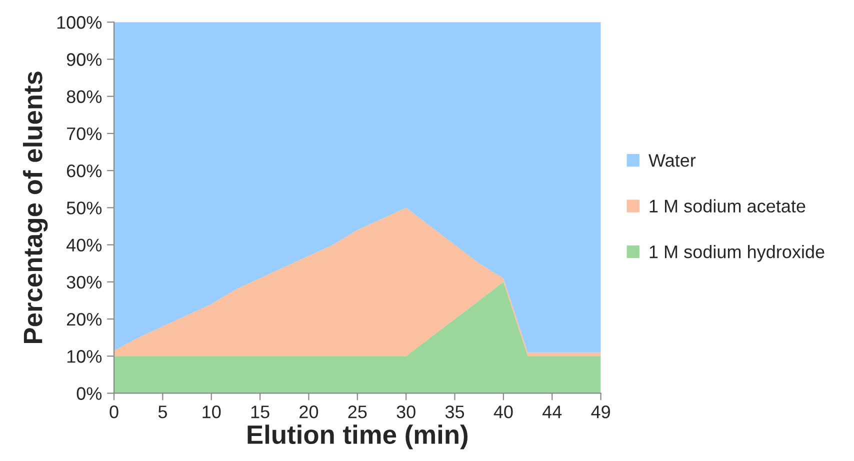 This screenshot has width=854, height=461. Describe the element at coordinates (79, 22) in the screenshot. I see `y-tick-label: 100%` at that location.